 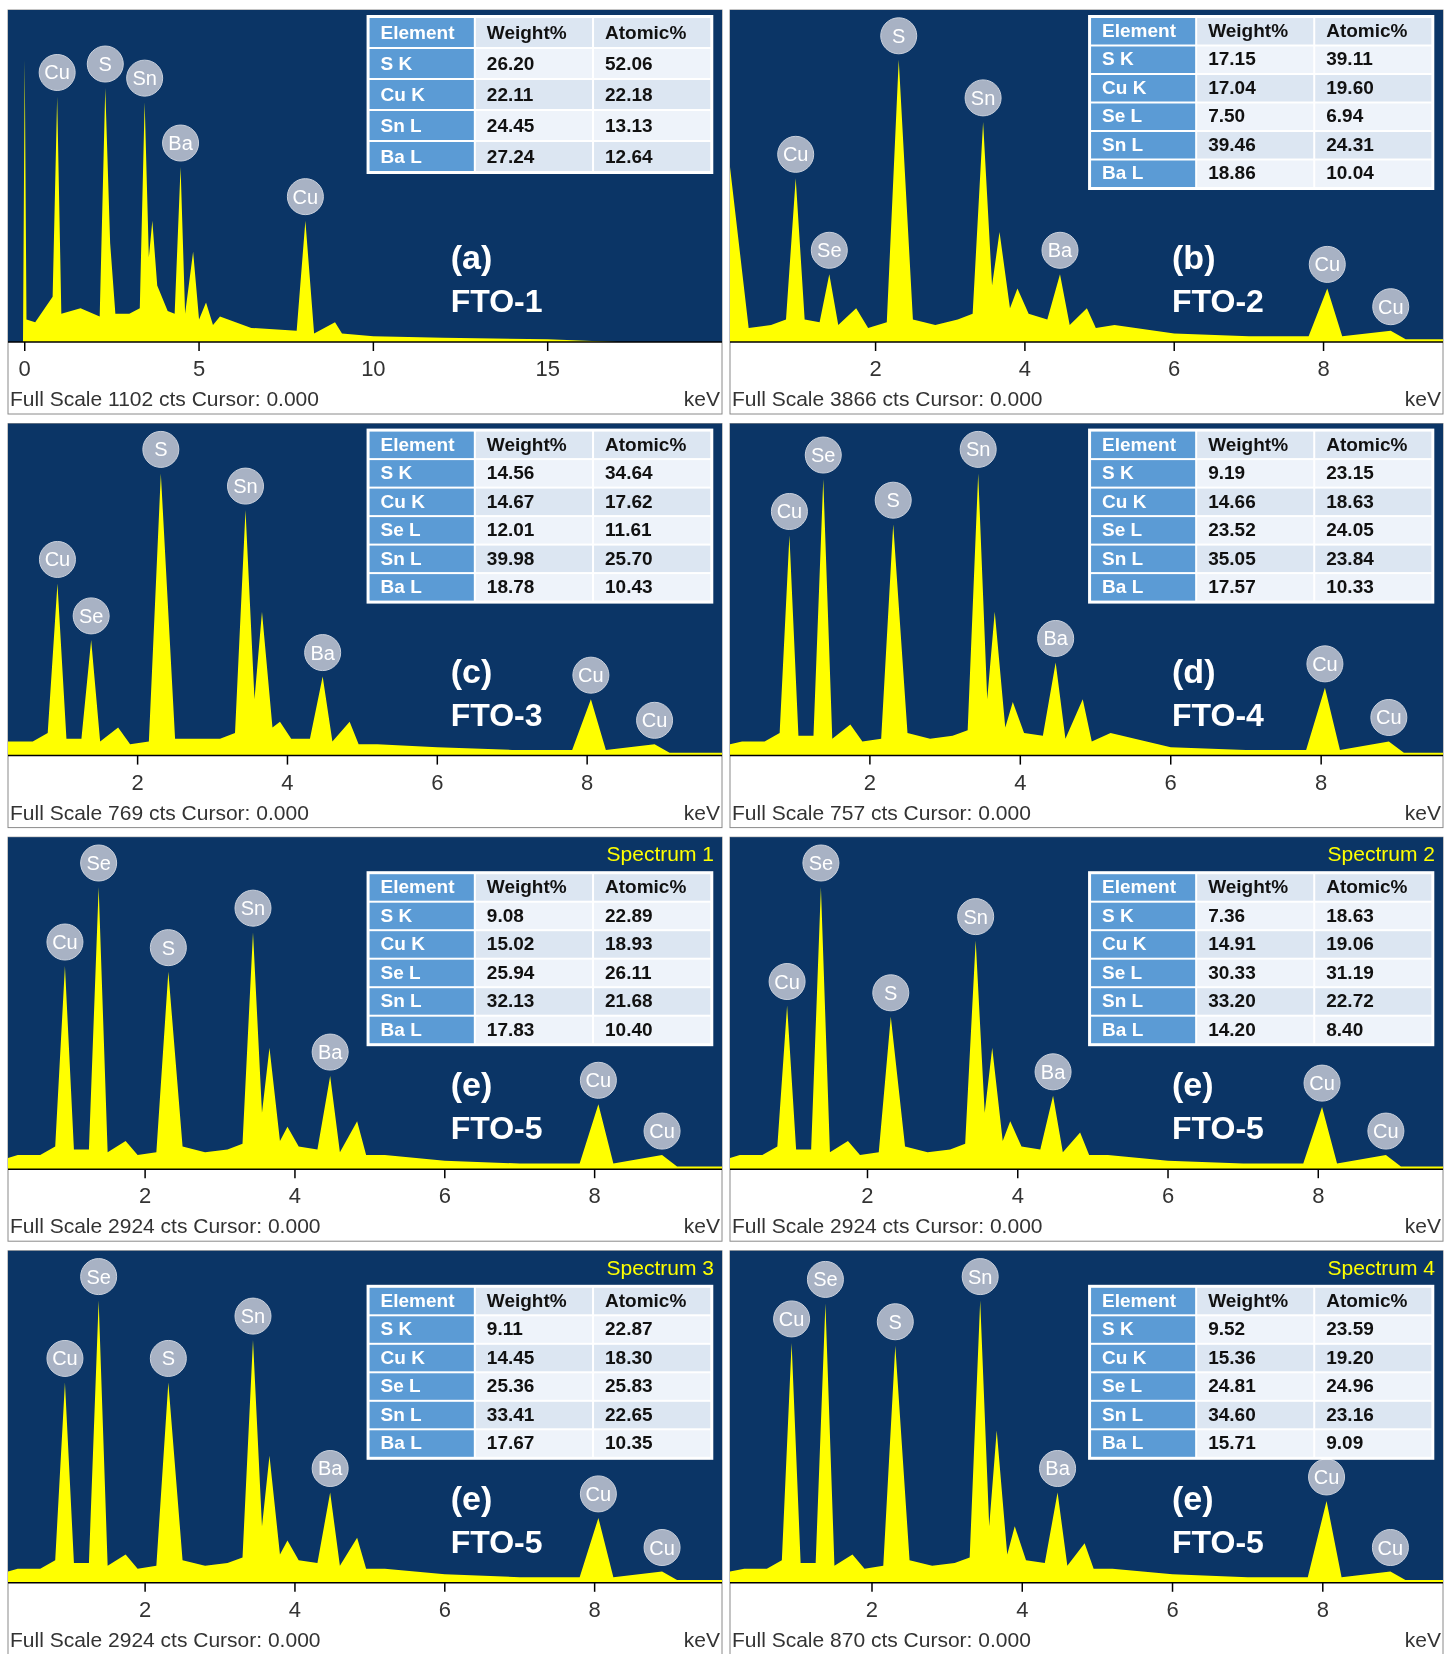 I want to click on text: Spectrum 4, so click(x=1381, y=1267).